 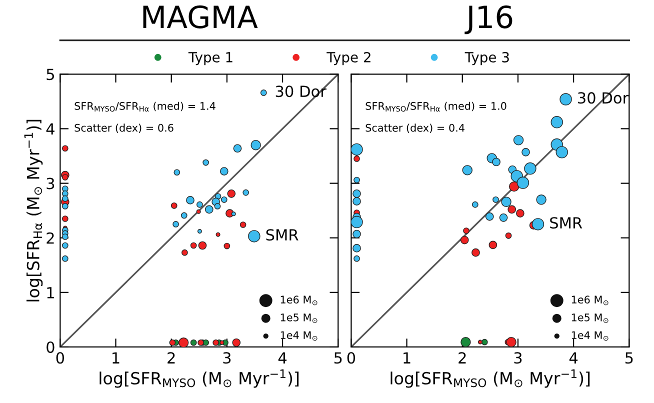 What do you see at coordinates (50, 184) in the screenshot?
I see `y-tick-label: 3` at bounding box center [50, 184].